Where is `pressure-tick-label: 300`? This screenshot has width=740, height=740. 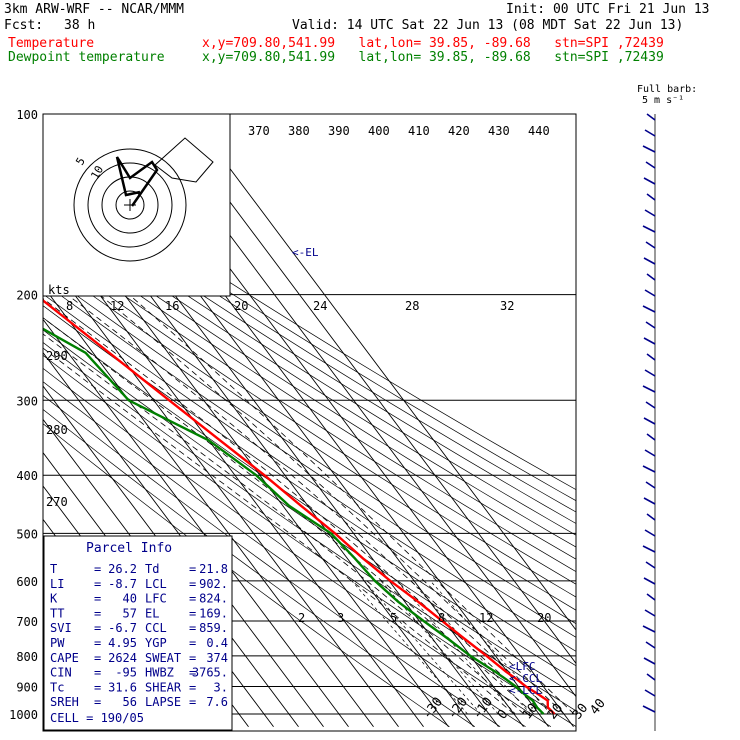 pressure-tick-label: 300 is located at coordinates (27, 401).